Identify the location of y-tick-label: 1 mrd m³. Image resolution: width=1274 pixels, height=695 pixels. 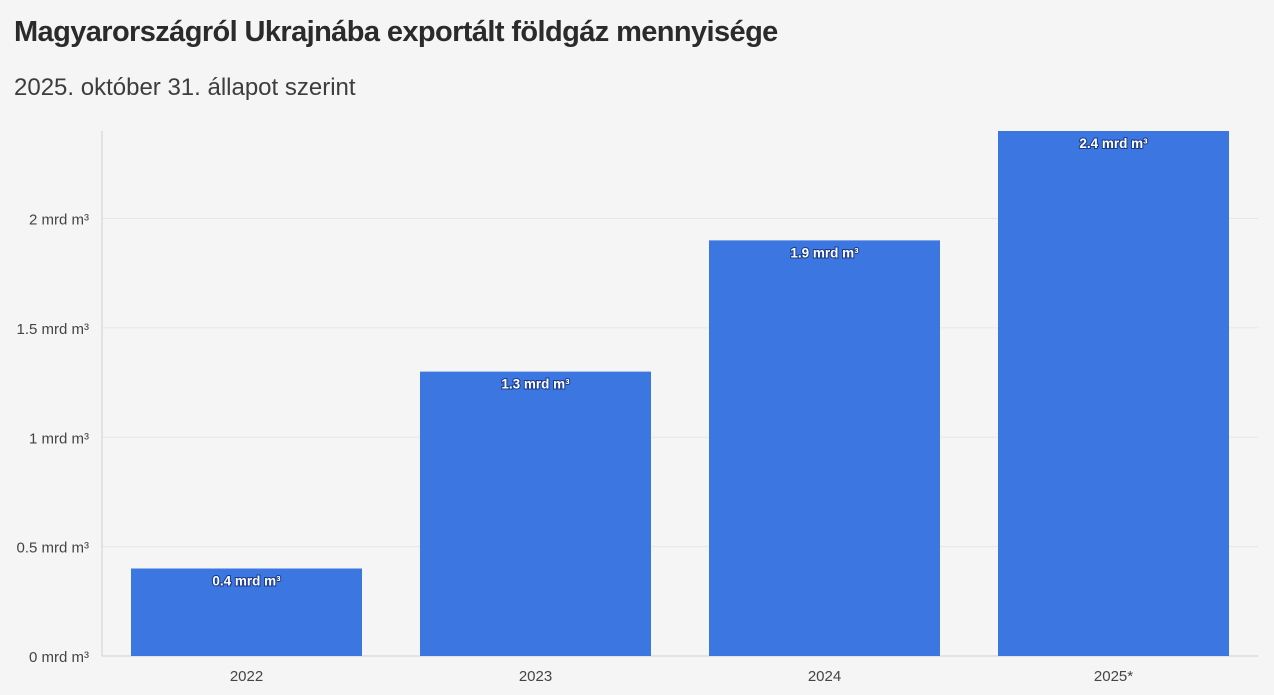
(59, 438).